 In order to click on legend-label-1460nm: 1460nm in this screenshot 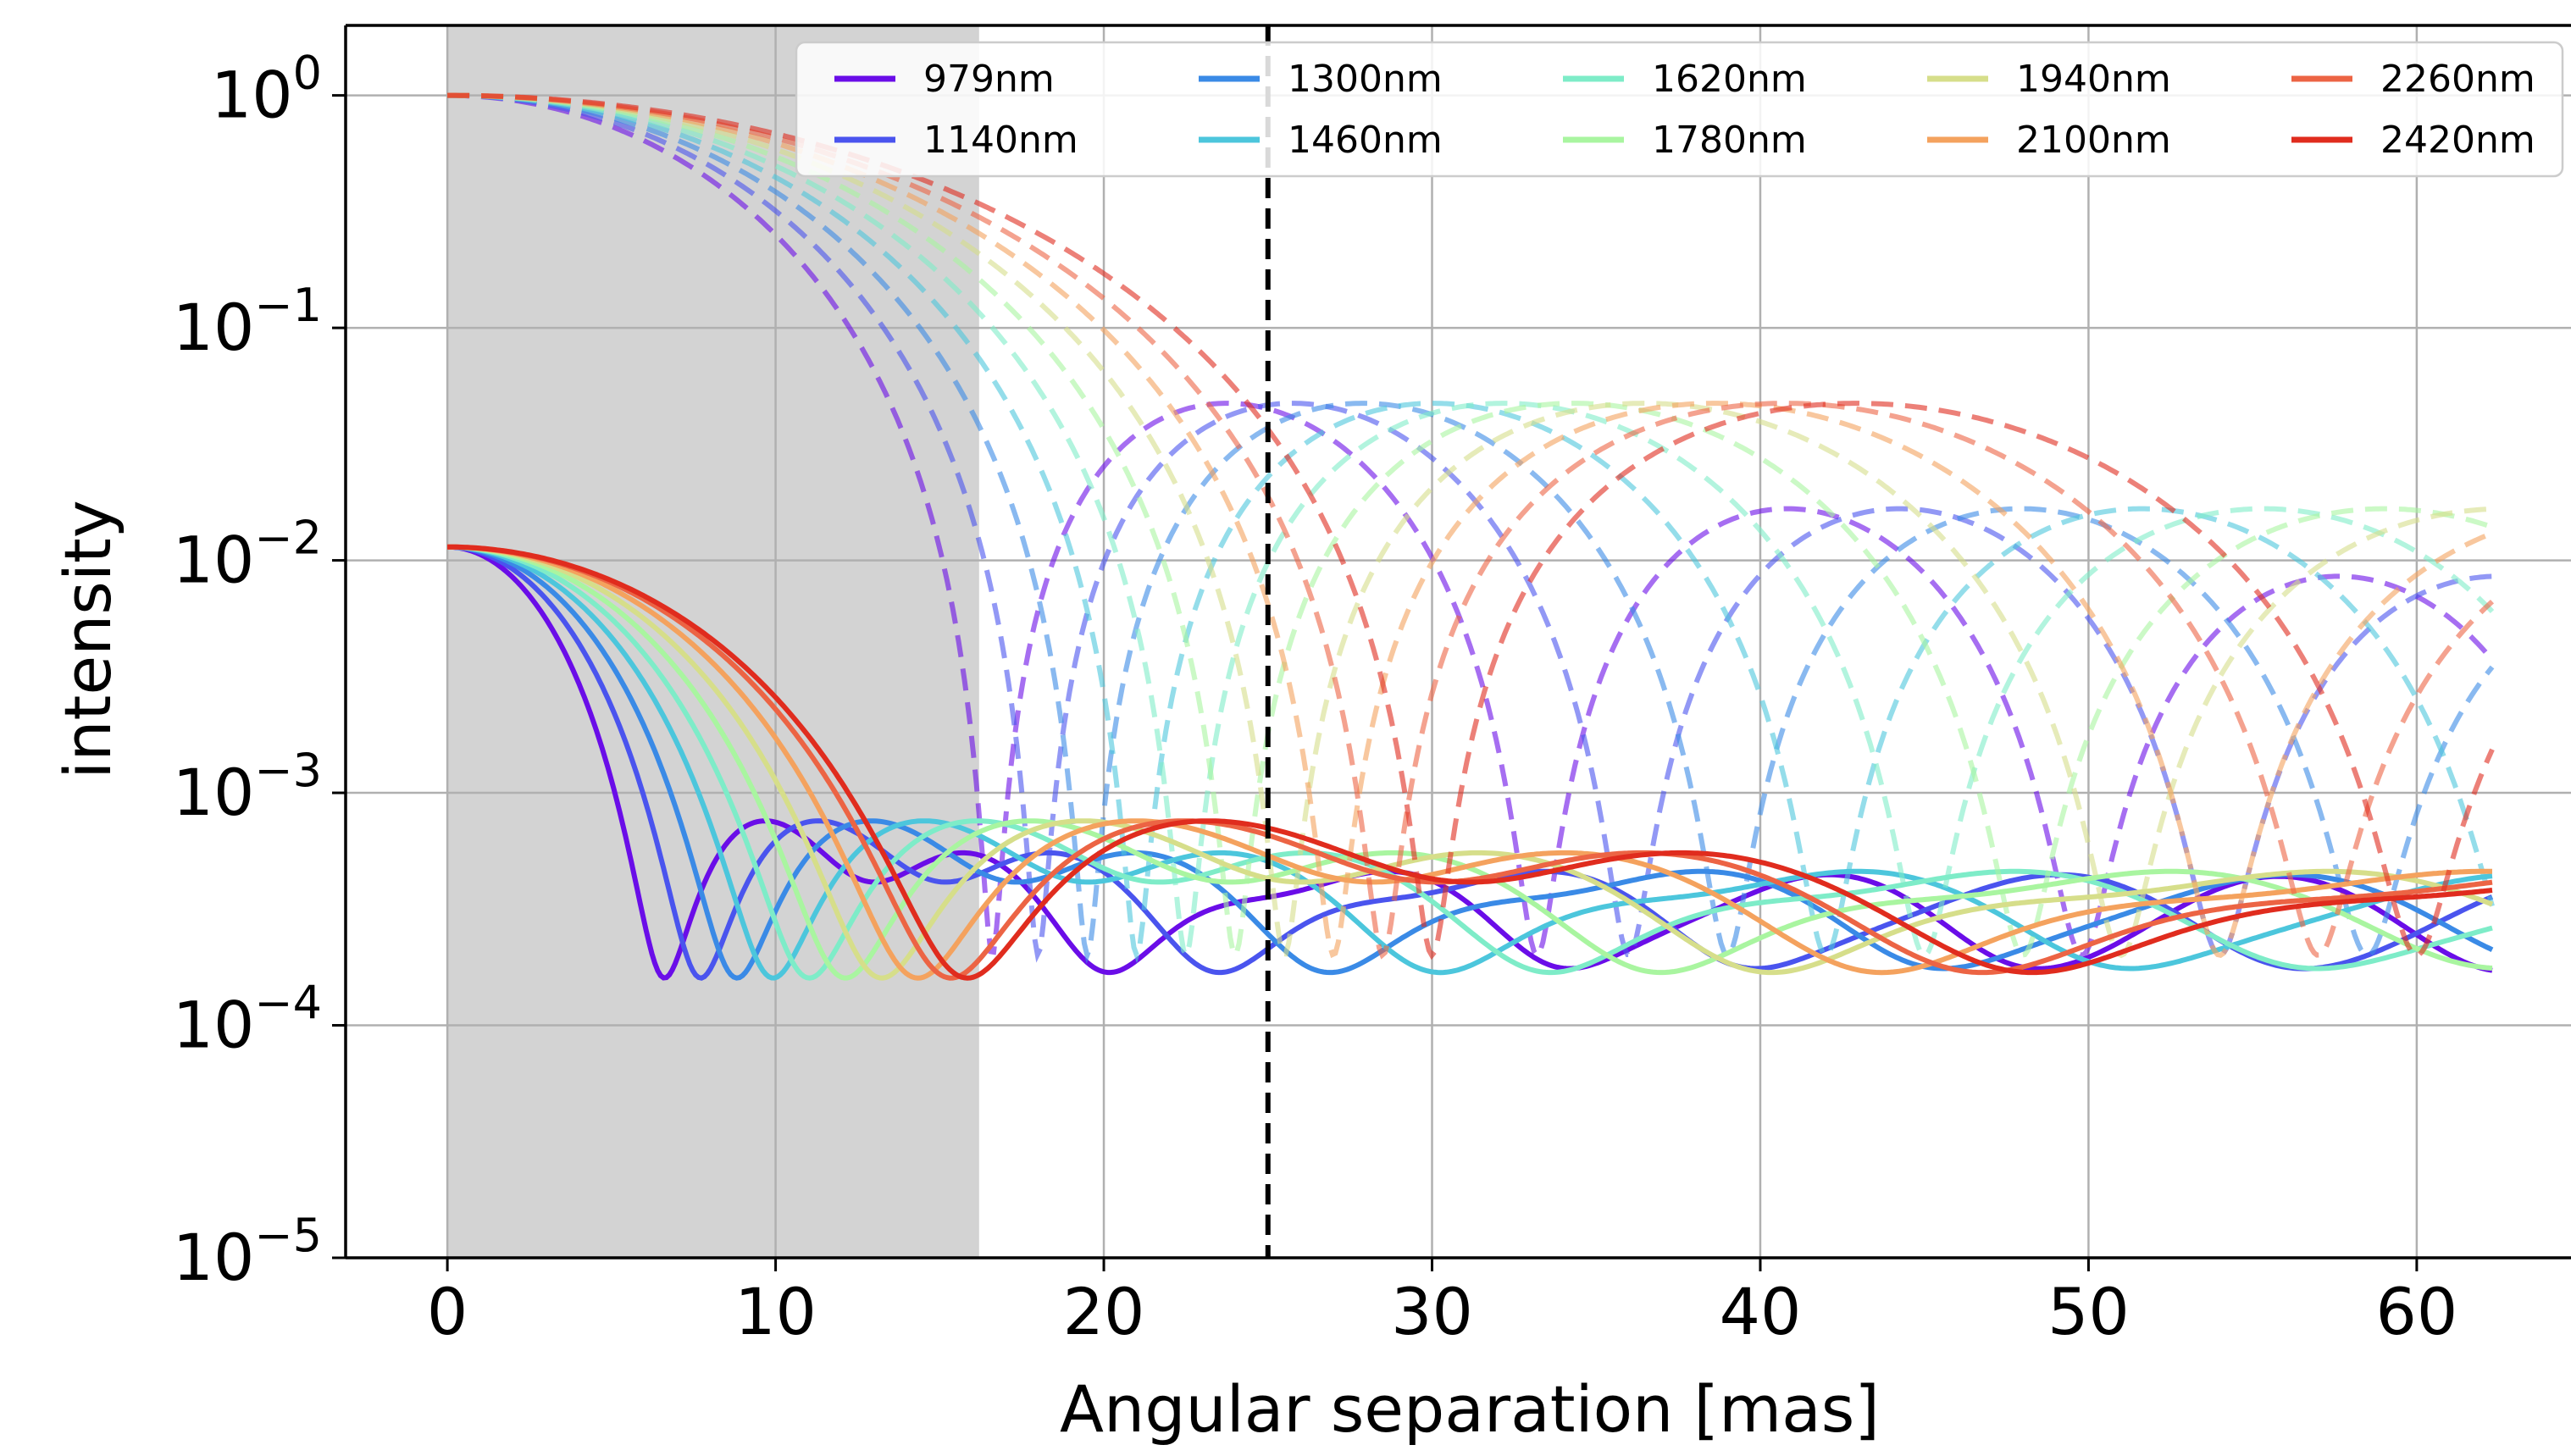, I will do `click(1365, 140)`.